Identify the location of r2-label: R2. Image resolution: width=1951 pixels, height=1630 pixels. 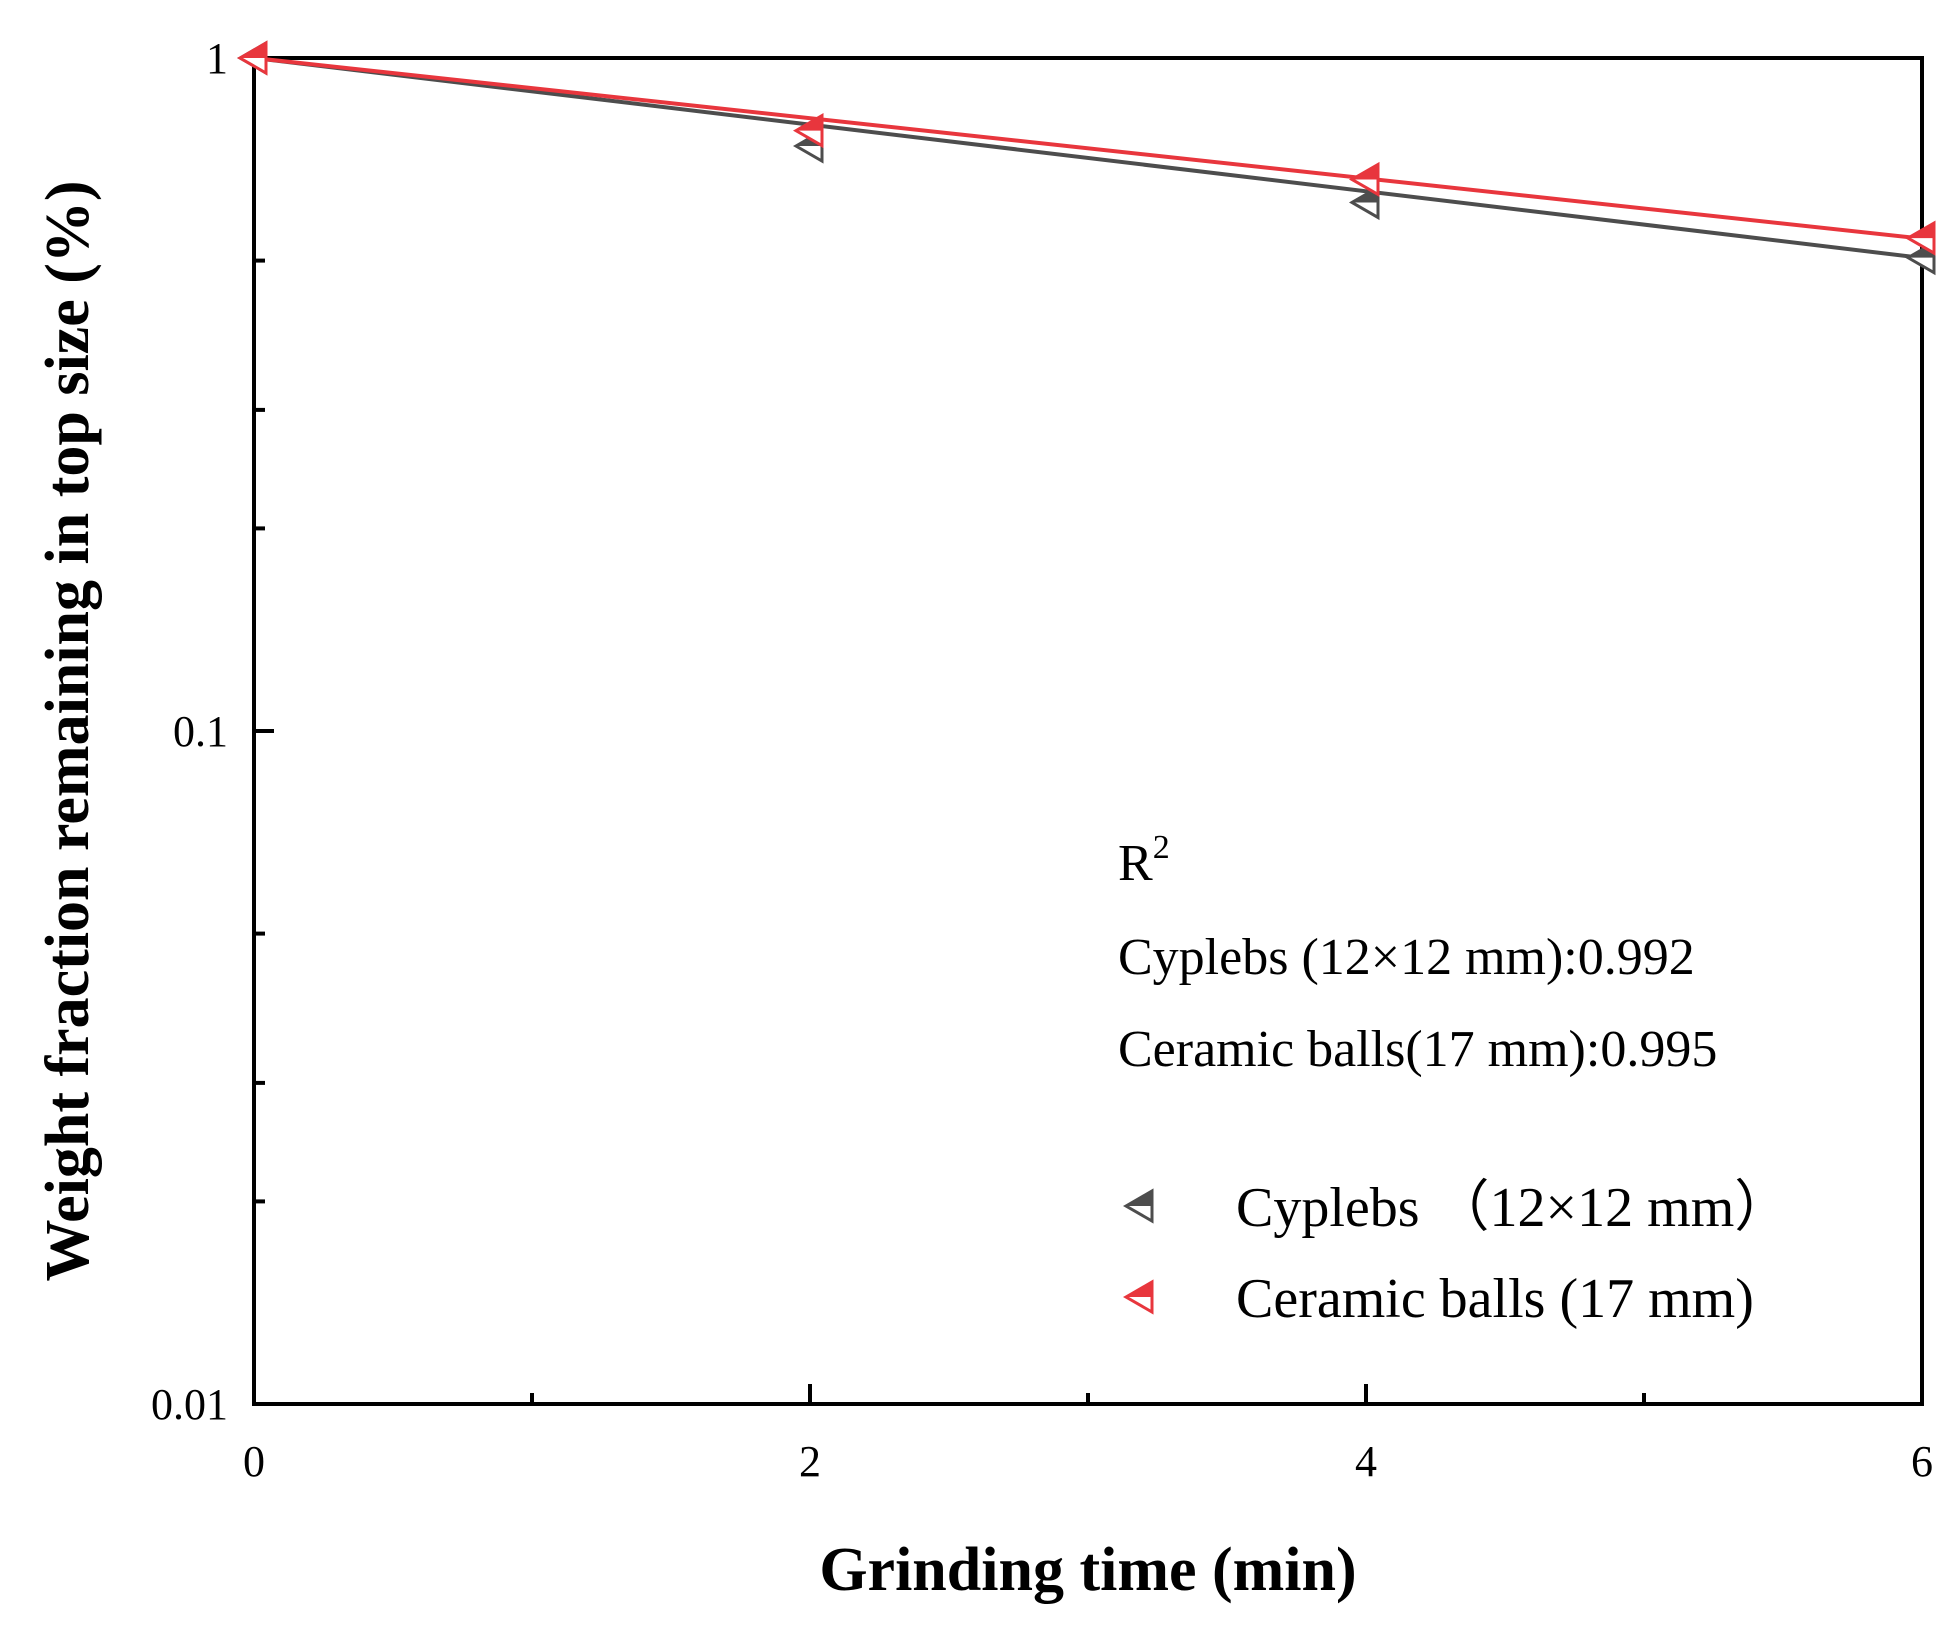
(1144, 860).